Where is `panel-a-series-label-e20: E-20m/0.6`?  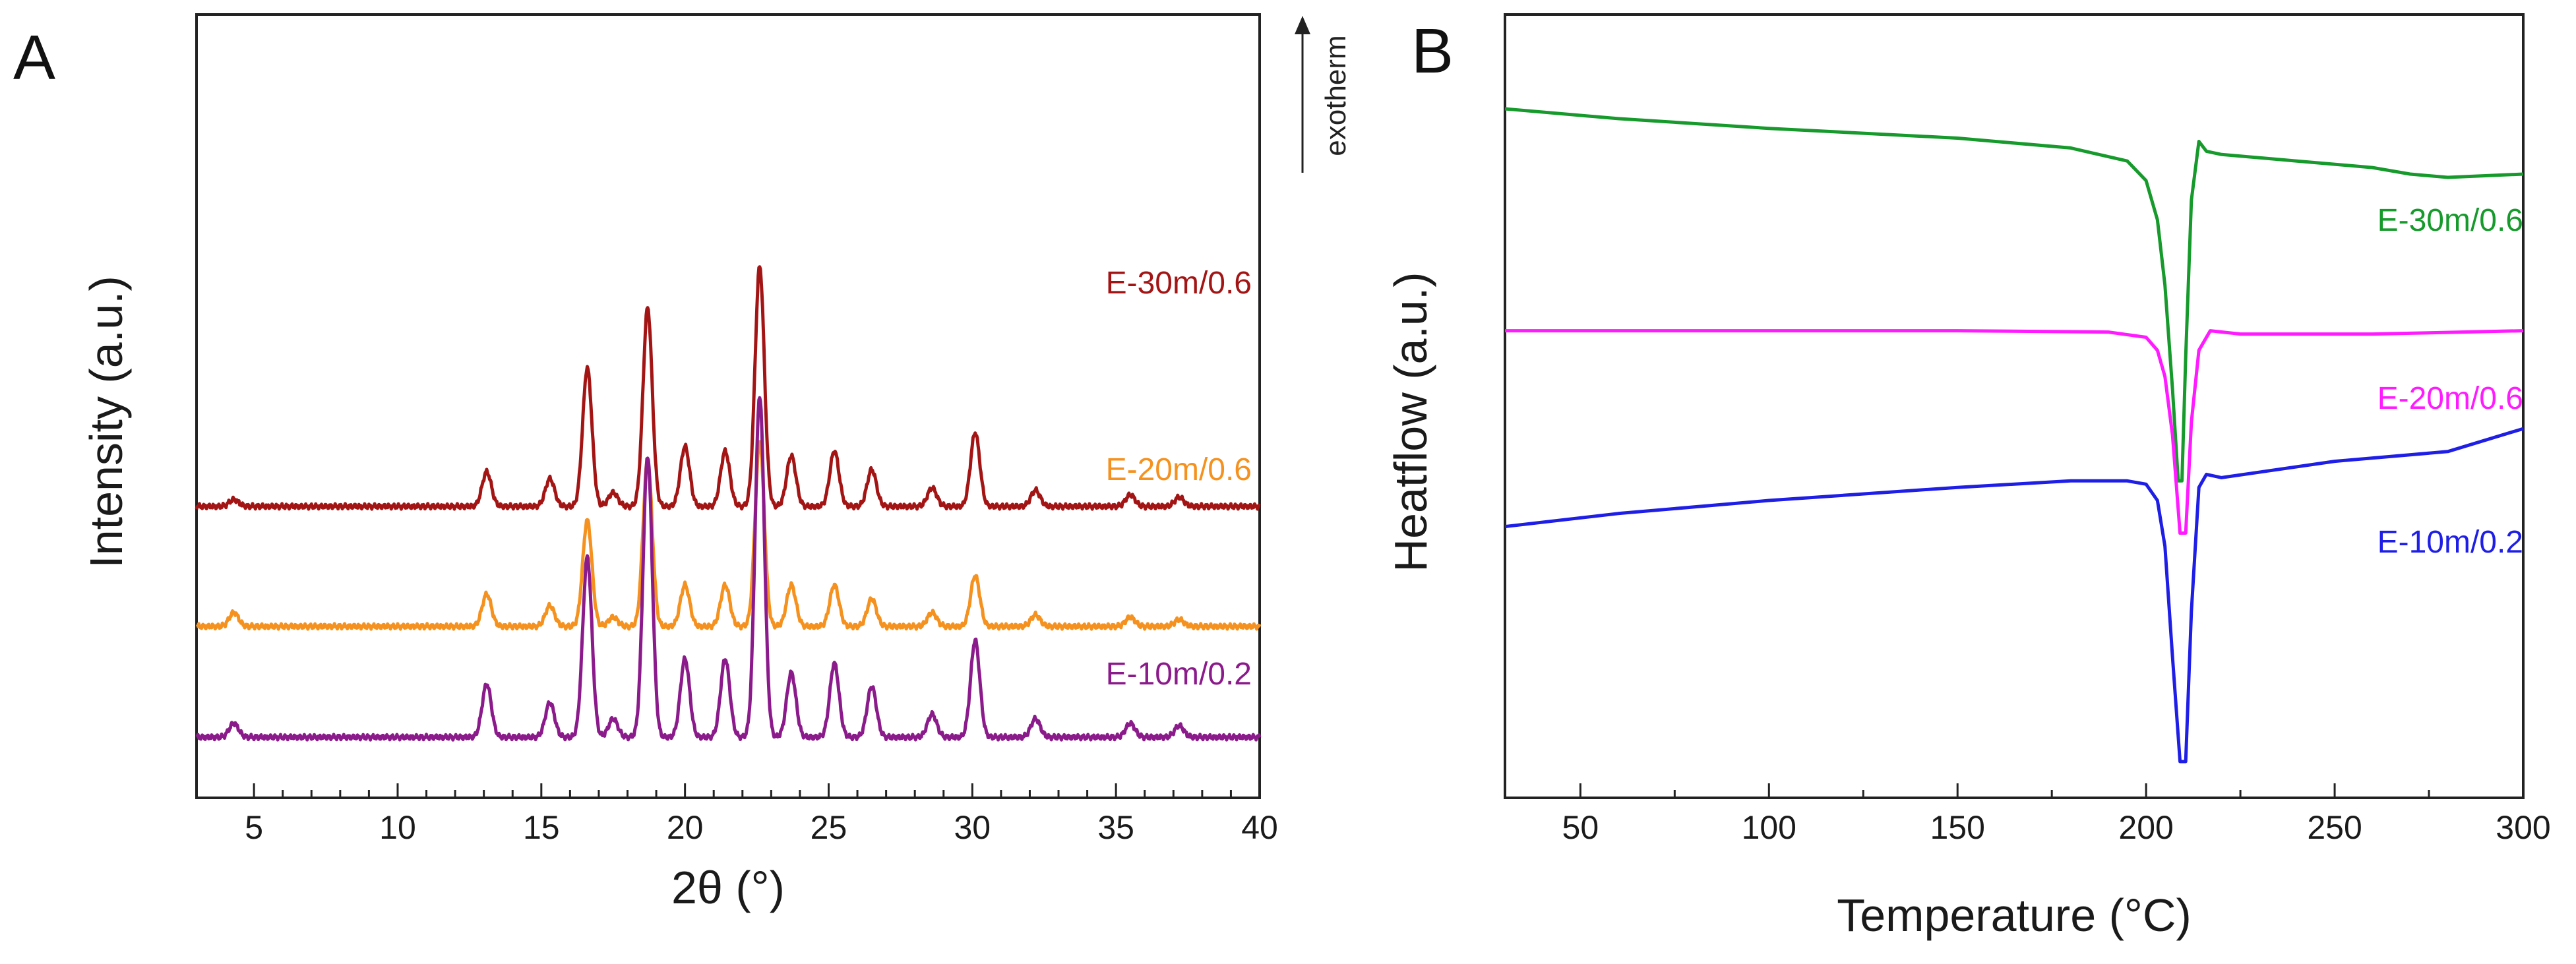
panel-a-series-label-e20: E-20m/0.6 is located at coordinates (1179, 469).